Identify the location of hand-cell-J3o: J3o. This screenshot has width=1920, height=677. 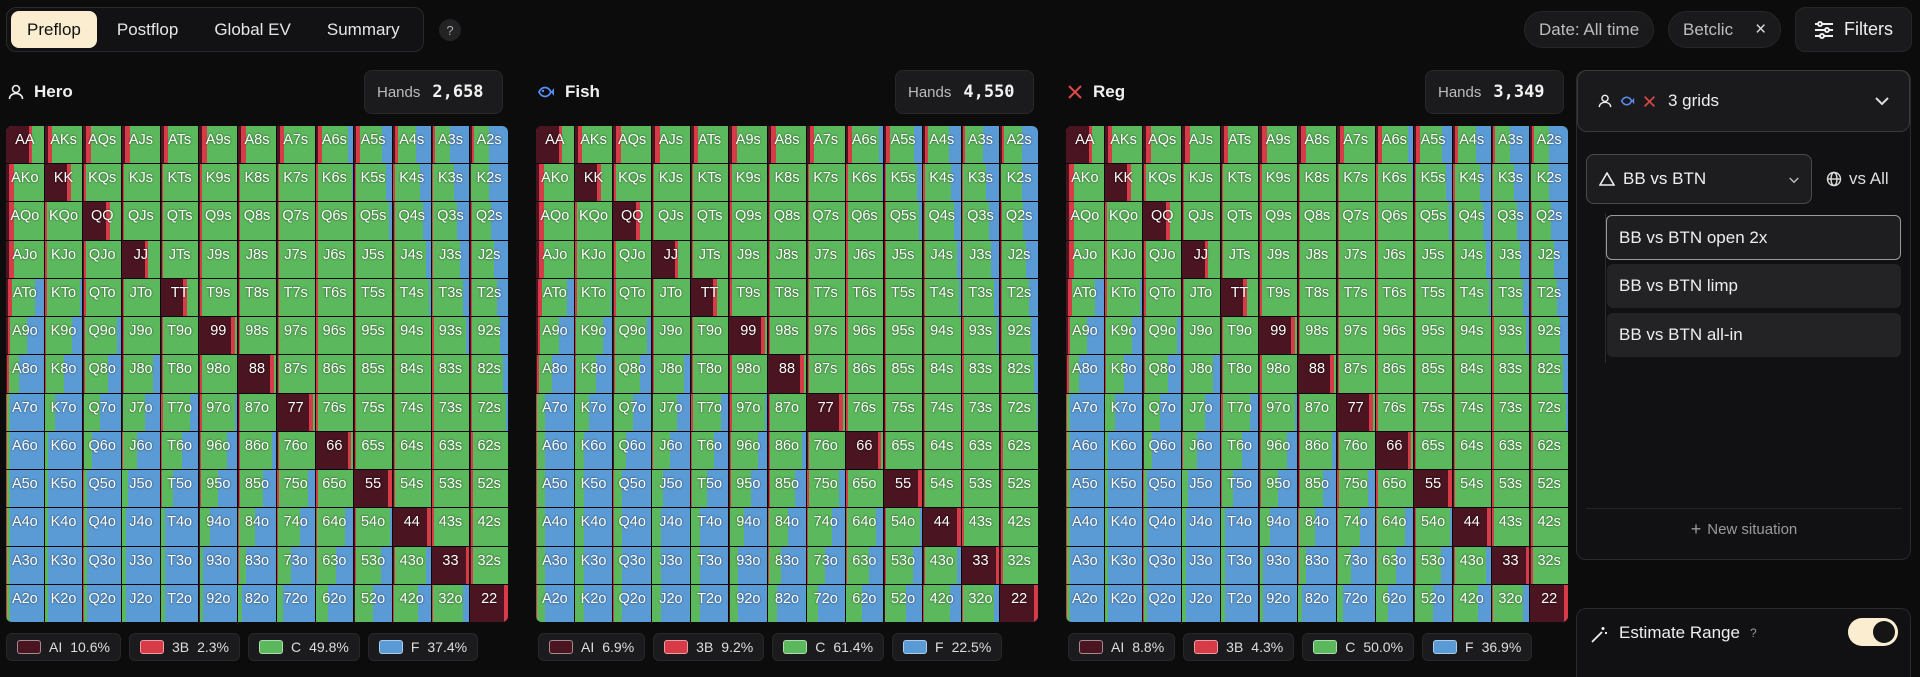
(1201, 565).